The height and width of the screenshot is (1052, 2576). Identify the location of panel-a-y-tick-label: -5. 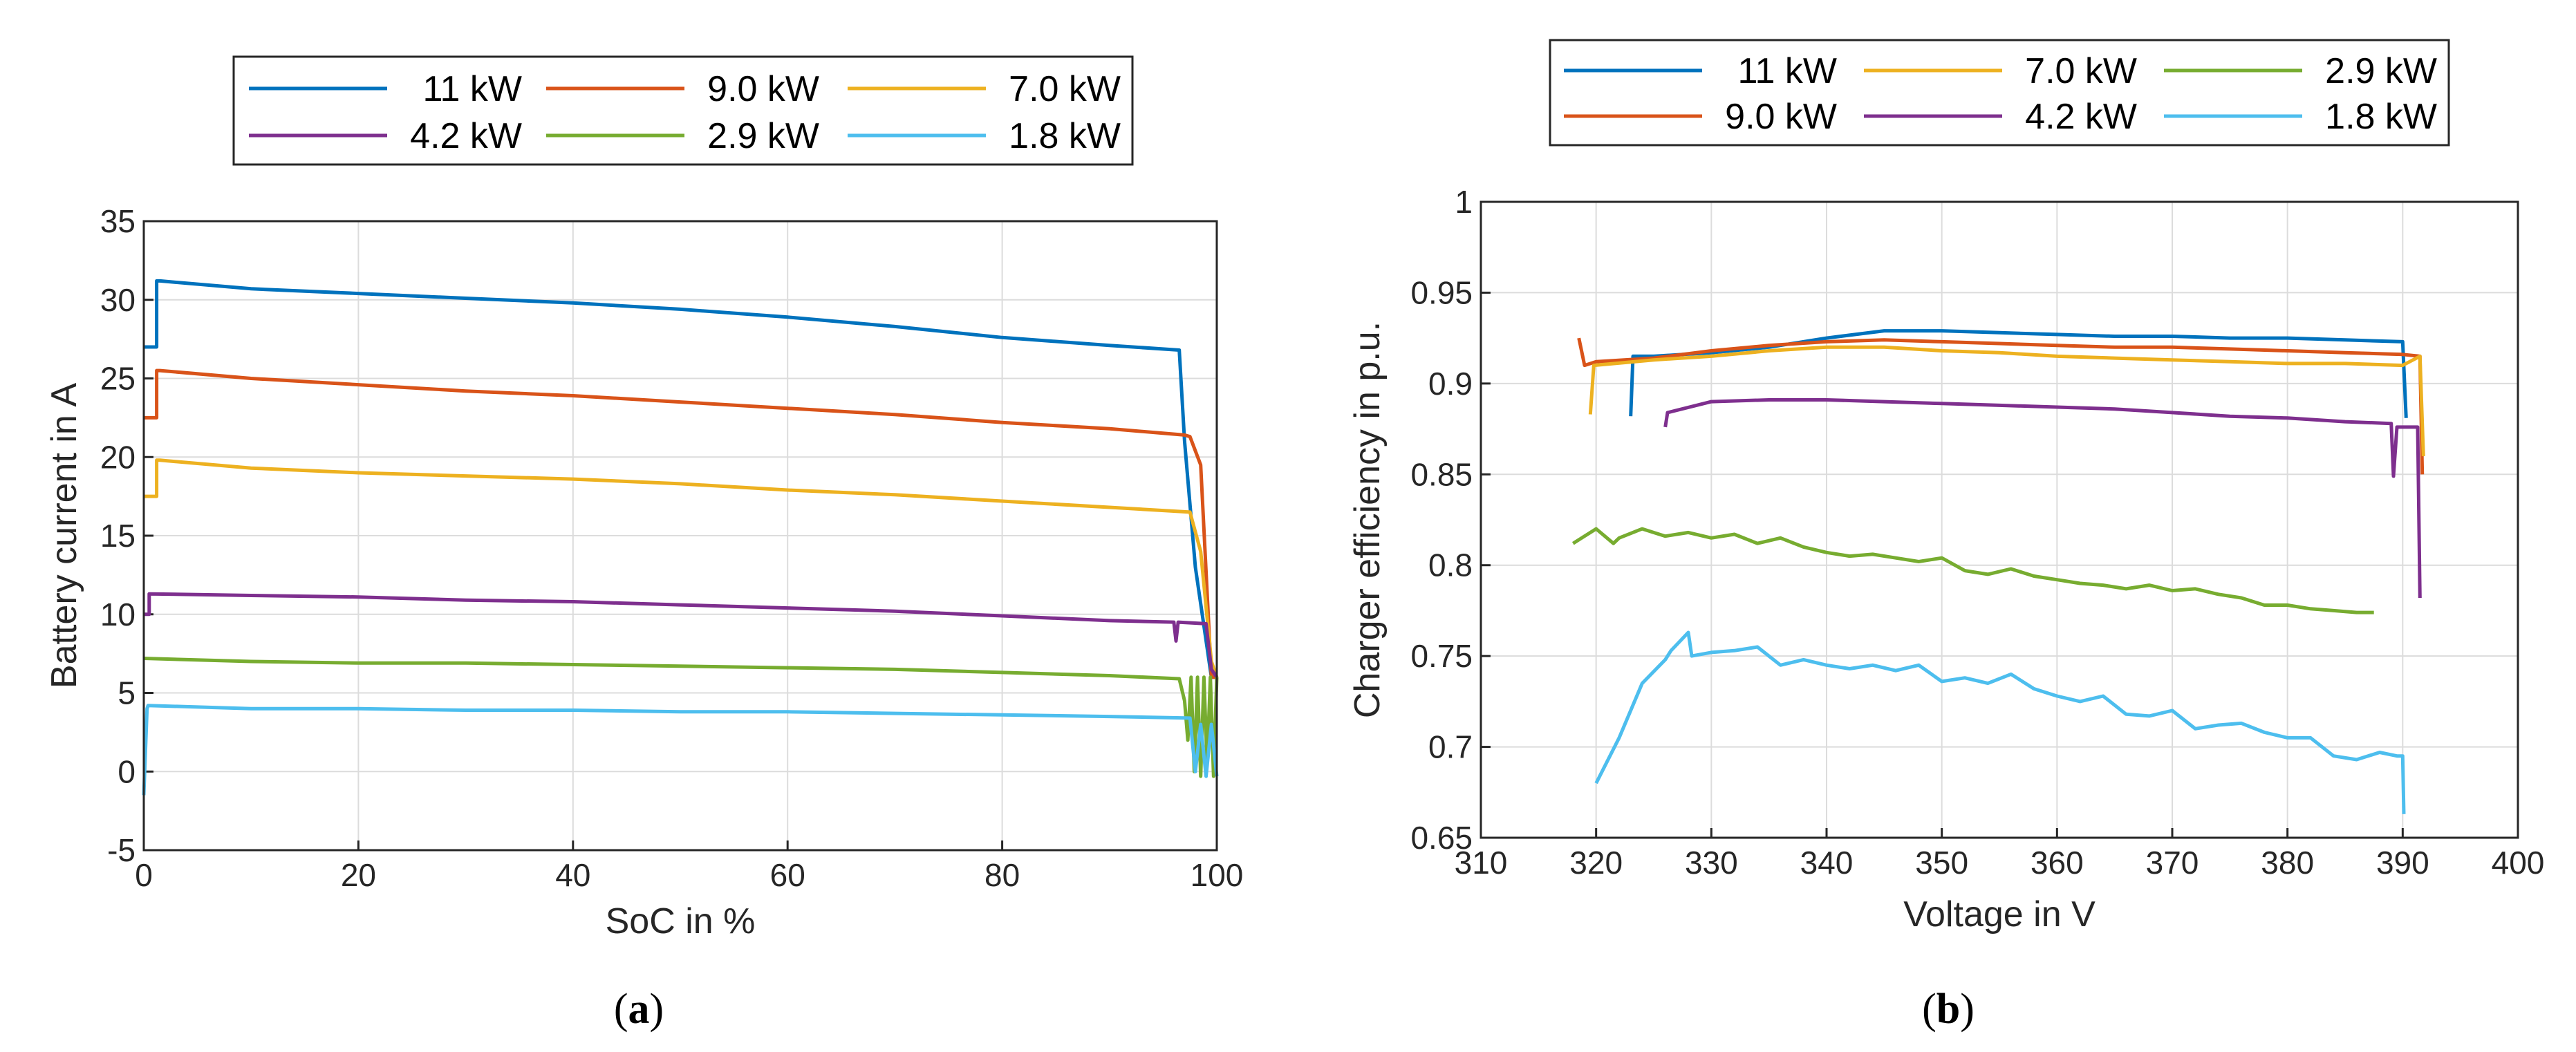
(121, 850).